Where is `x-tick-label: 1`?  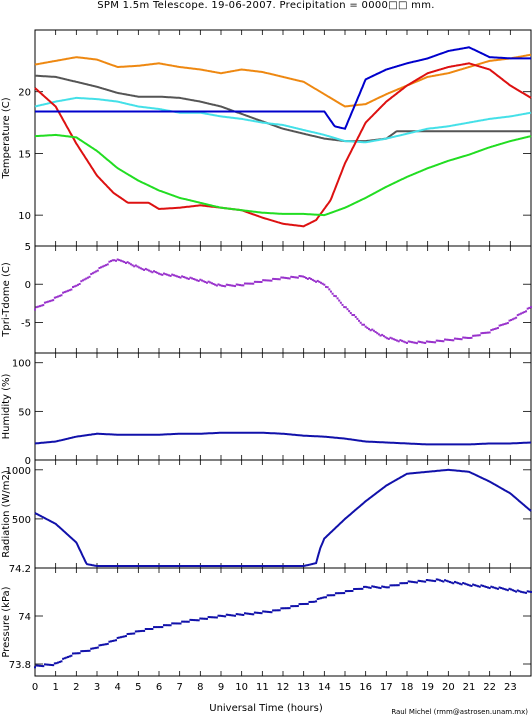
x-tick-label: 1 is located at coordinates (55, 687).